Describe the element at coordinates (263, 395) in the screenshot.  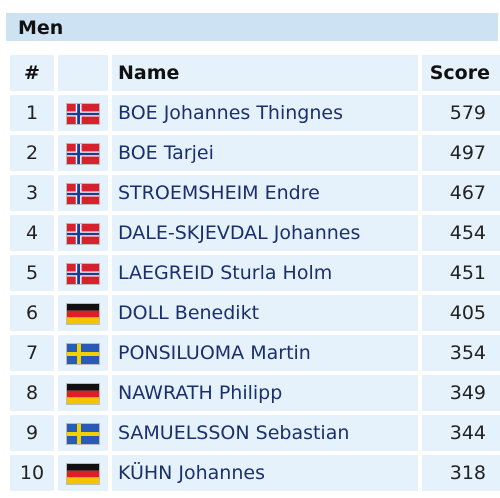
I see `athlete-name-link: NAWRATH Philipp` at that location.